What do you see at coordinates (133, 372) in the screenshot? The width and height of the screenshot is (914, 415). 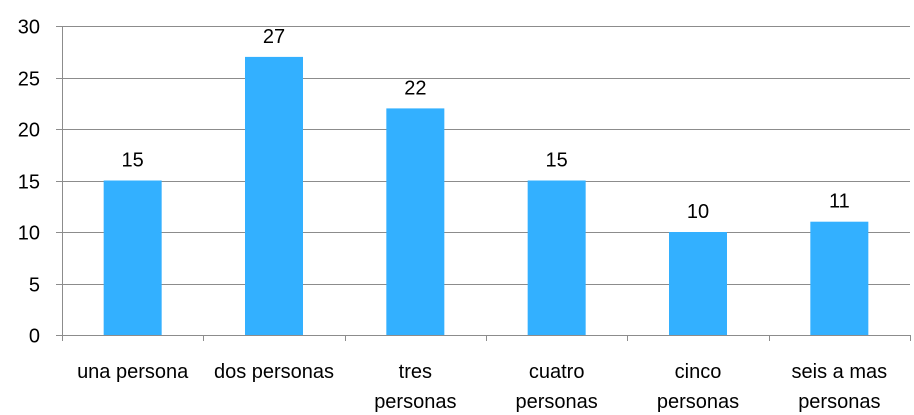 I see `x-category-label: una persona` at bounding box center [133, 372].